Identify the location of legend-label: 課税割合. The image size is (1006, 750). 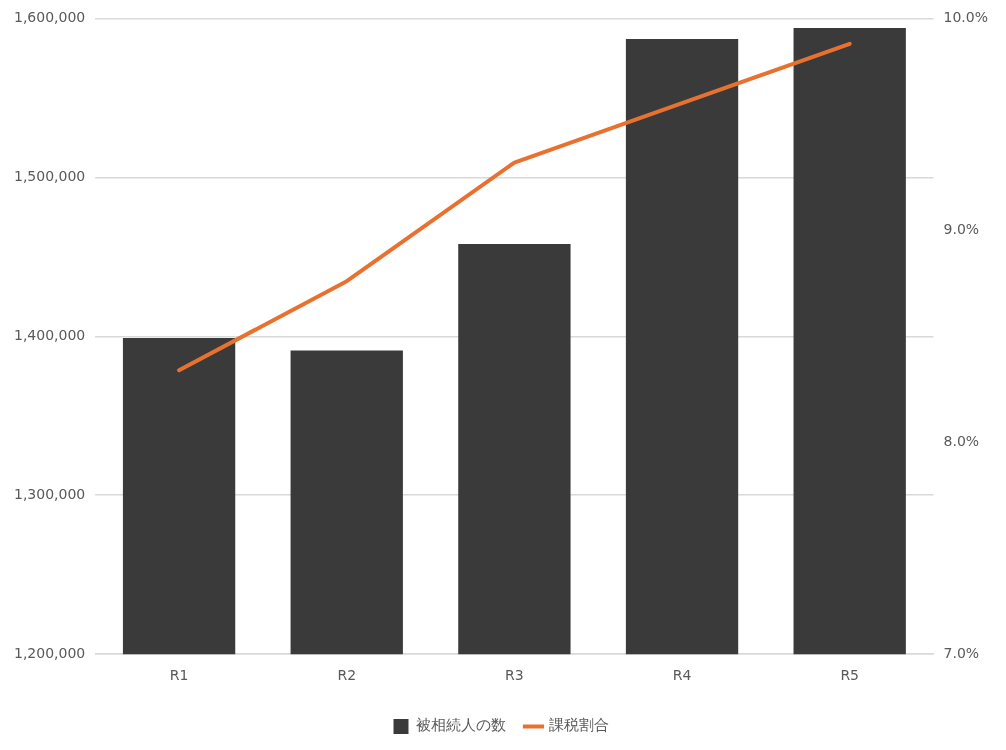
(578, 725).